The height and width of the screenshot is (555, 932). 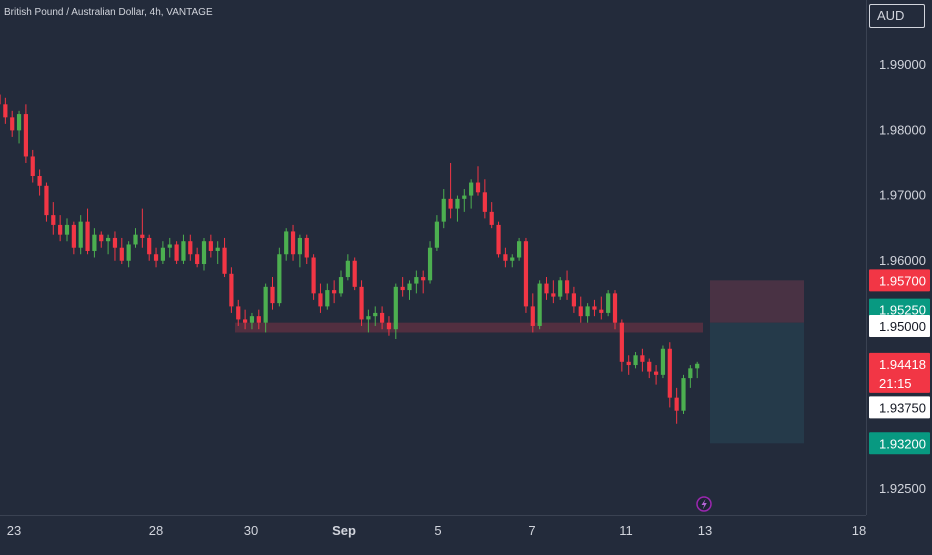 I want to click on target-price-label: 1.93200, so click(x=899, y=443).